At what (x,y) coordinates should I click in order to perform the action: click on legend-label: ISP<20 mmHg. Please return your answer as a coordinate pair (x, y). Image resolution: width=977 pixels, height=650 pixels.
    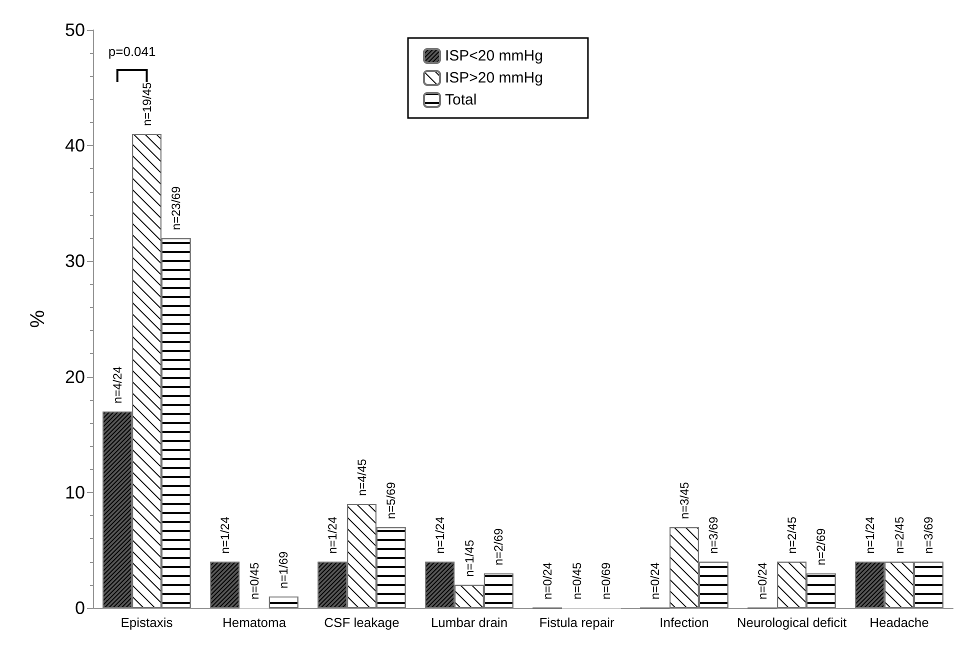
    Looking at the image, I should click on (494, 56).